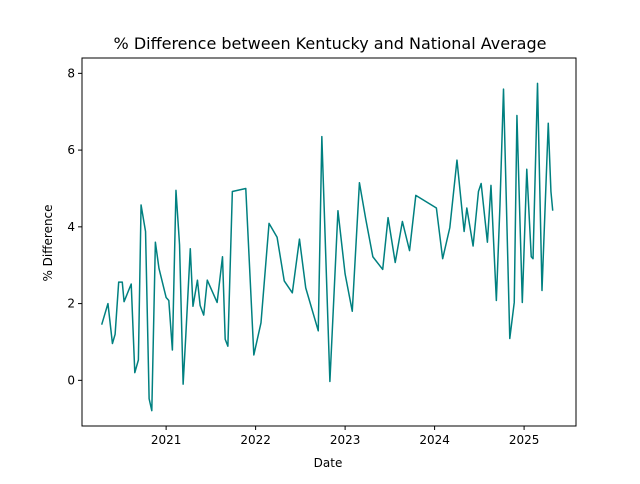 This screenshot has height=484, width=640. Describe the element at coordinates (71, 227) in the screenshot. I see `y-tick-label: 4` at that location.